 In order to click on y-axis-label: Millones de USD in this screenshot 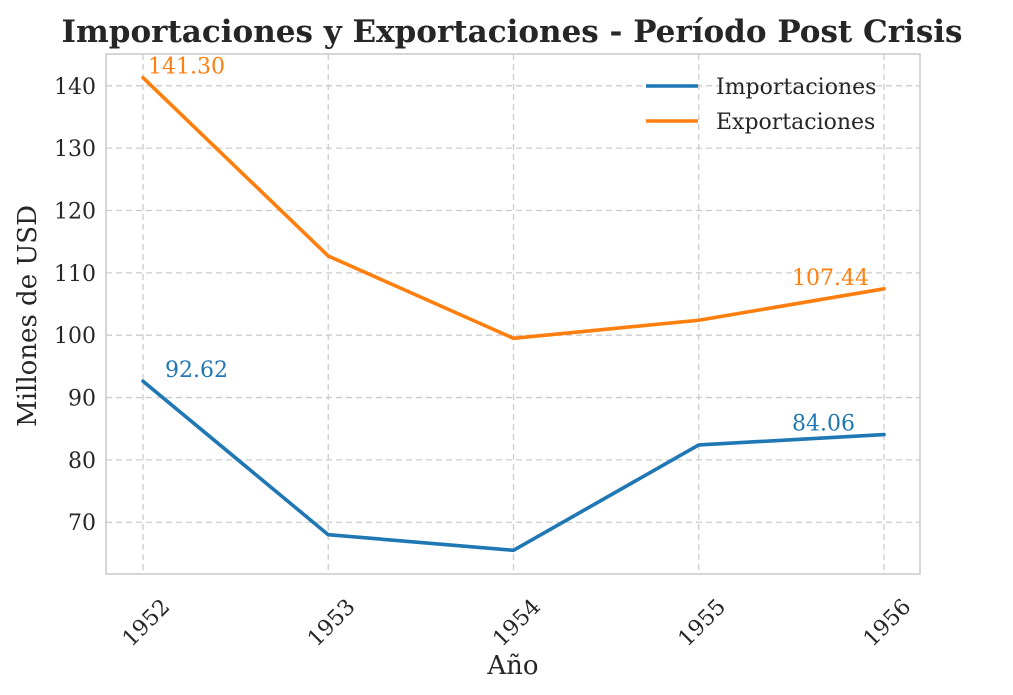, I will do `click(28, 316)`.